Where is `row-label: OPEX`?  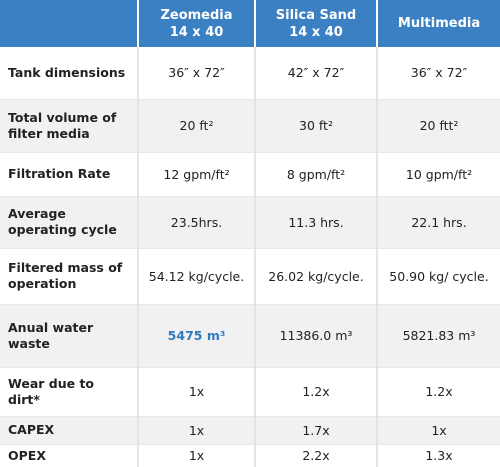 row-label: OPEX is located at coordinates (69, 455).